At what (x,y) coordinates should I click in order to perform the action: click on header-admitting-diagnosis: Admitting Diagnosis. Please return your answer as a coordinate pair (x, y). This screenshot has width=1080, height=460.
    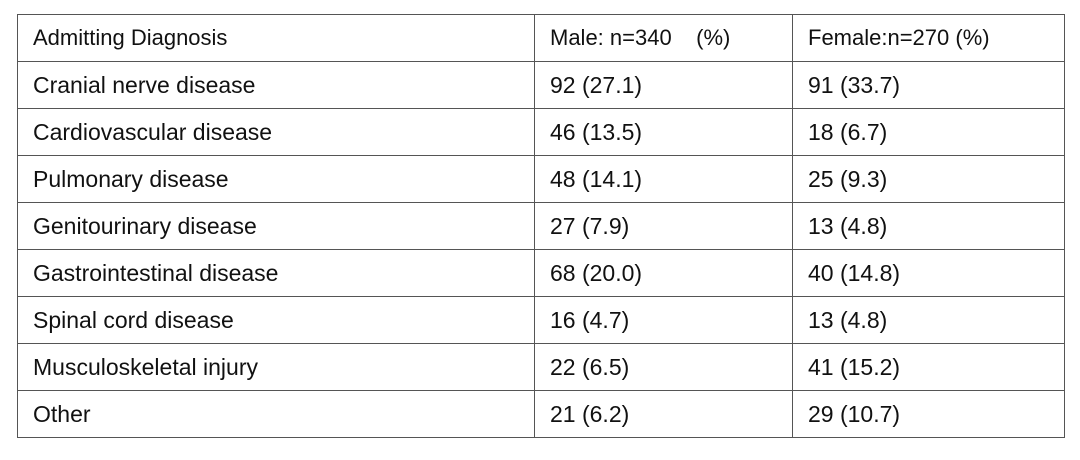
    Looking at the image, I should click on (276, 38).